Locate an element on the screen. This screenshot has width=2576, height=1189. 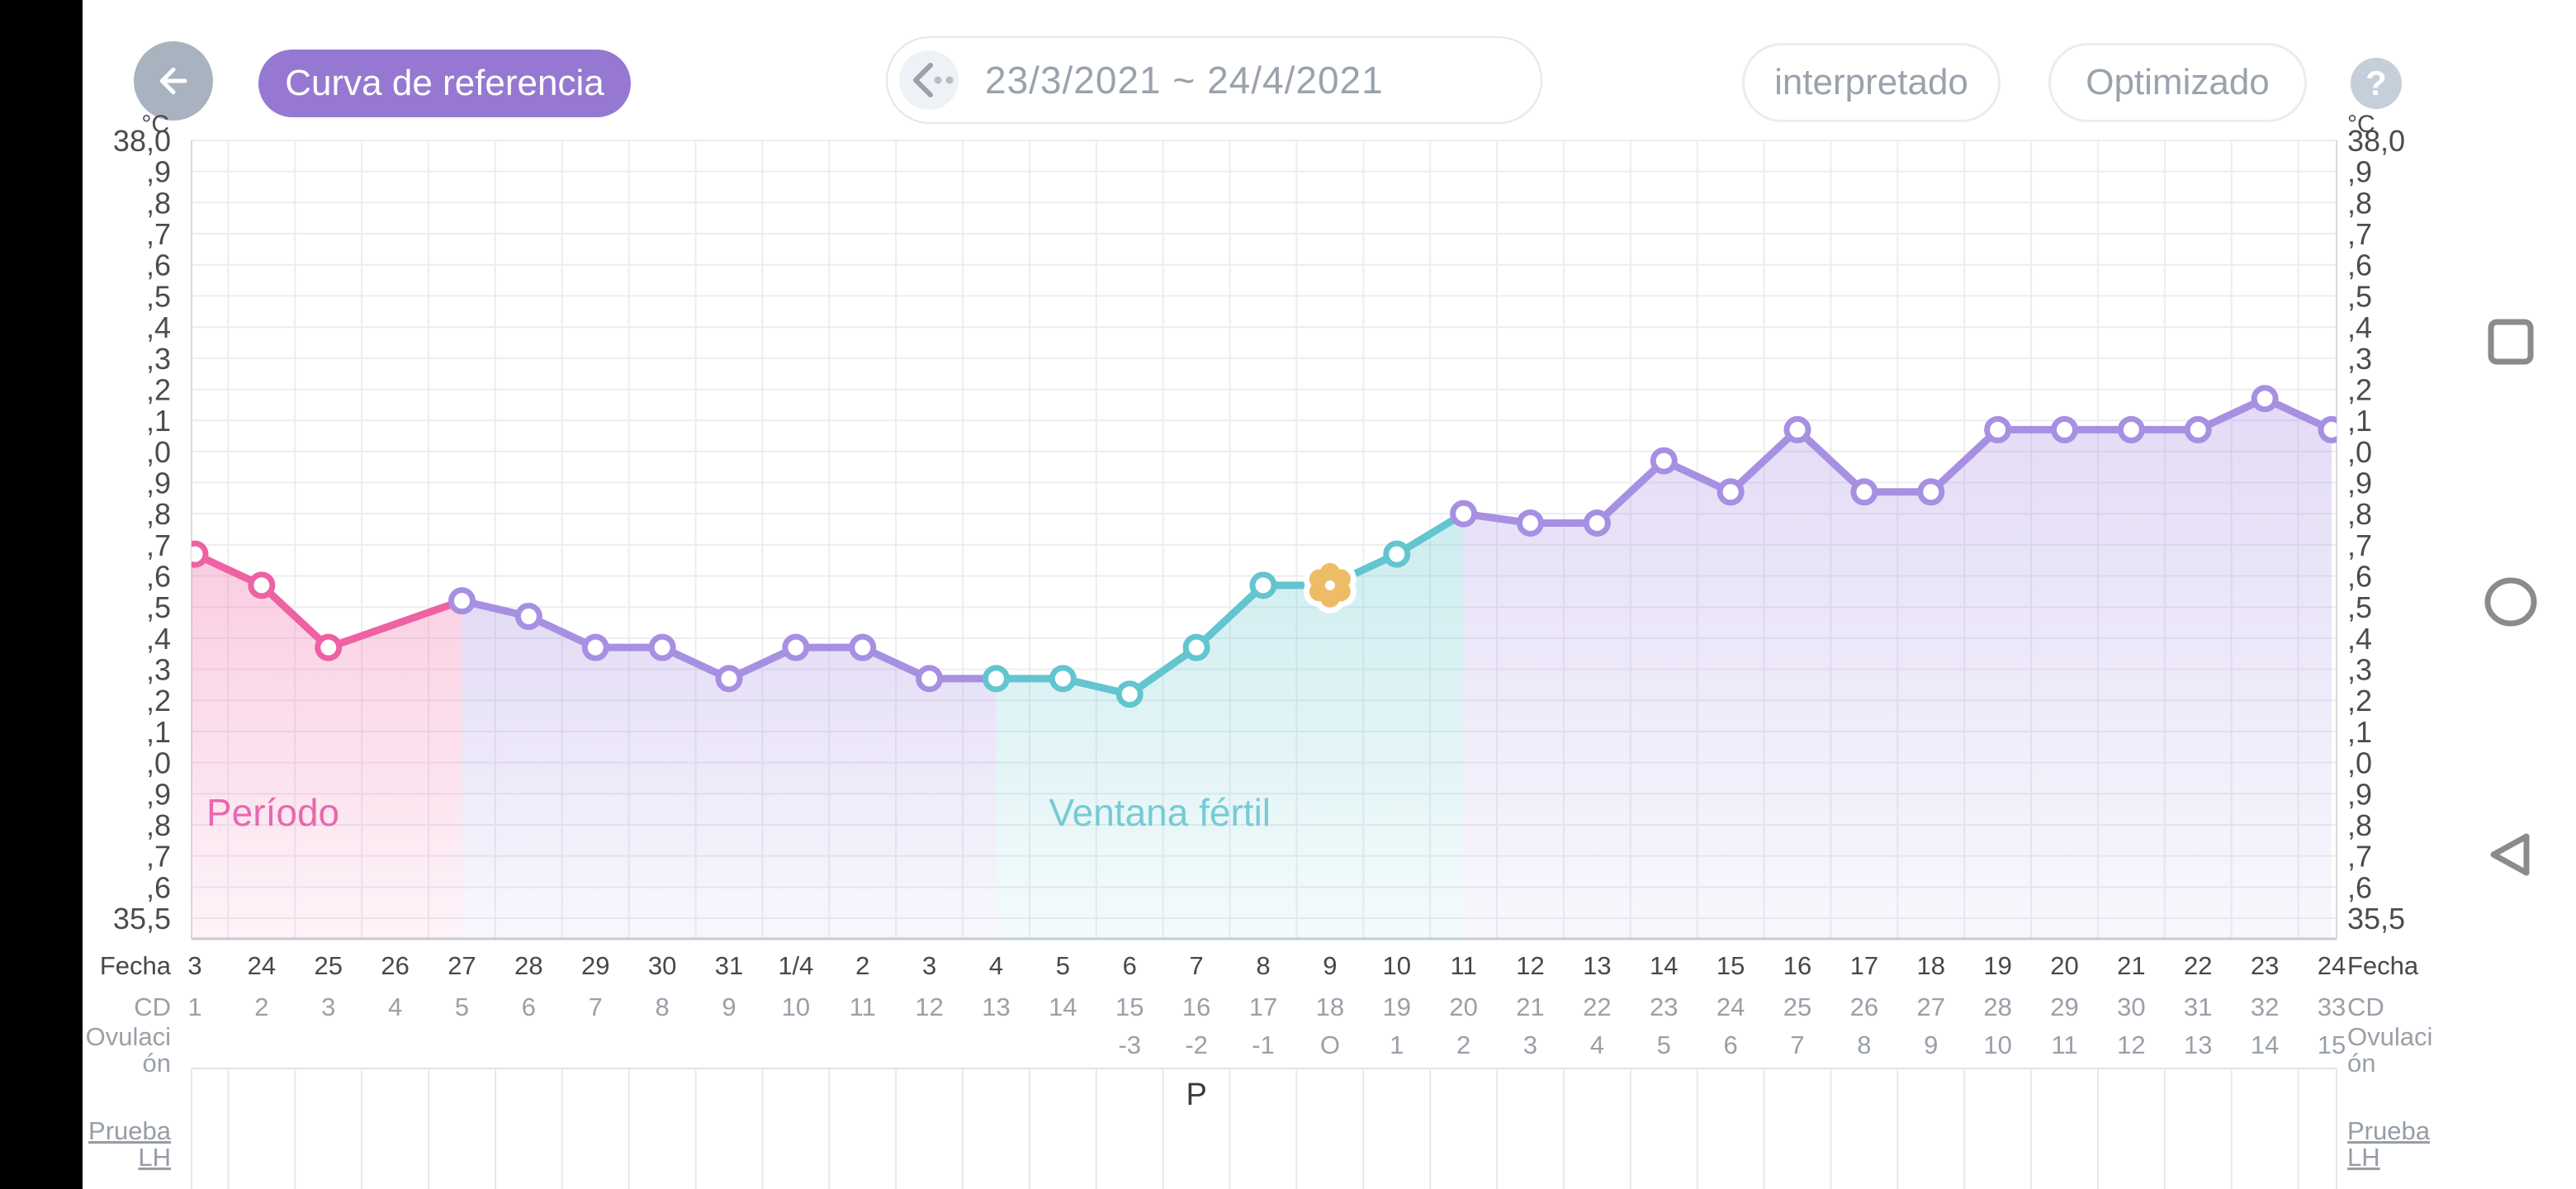
date-range-selector: 23/3/2021 ~ 24/4/2021 is located at coordinates (1214, 80).